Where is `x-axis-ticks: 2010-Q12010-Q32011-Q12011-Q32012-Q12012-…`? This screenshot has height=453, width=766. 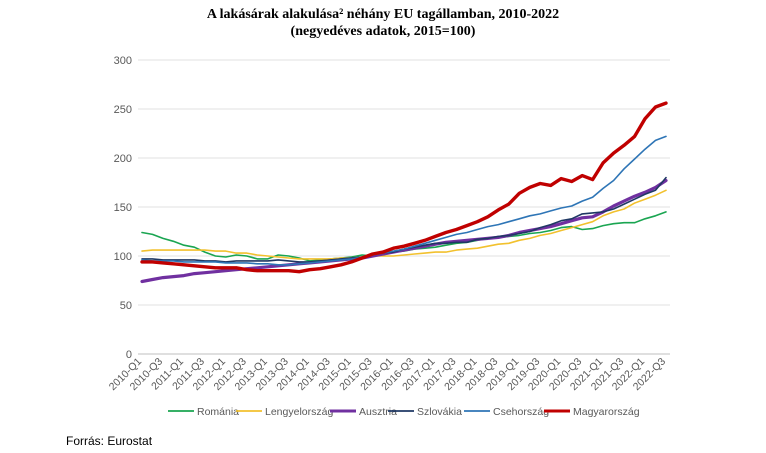
x-axis-ticks: 2010-Q12010-Q32011-Q12011-Q32012-Q12012-… is located at coordinates (387, 374).